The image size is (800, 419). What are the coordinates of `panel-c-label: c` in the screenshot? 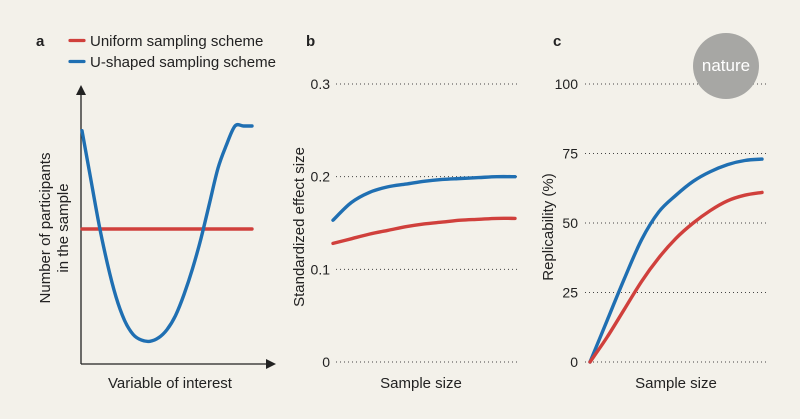 It's located at (557, 41).